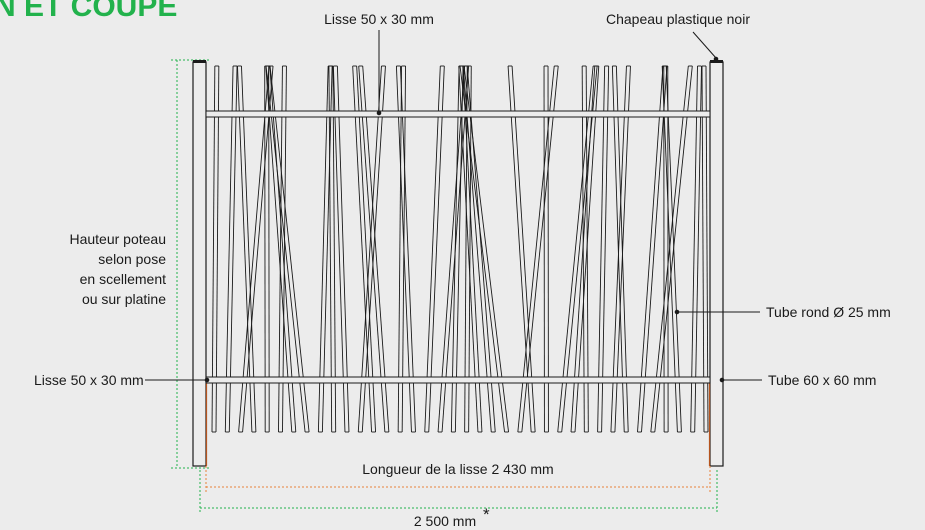  What do you see at coordinates (207, 380) in the screenshot?
I see `leader-dot-lisse-bottom` at bounding box center [207, 380].